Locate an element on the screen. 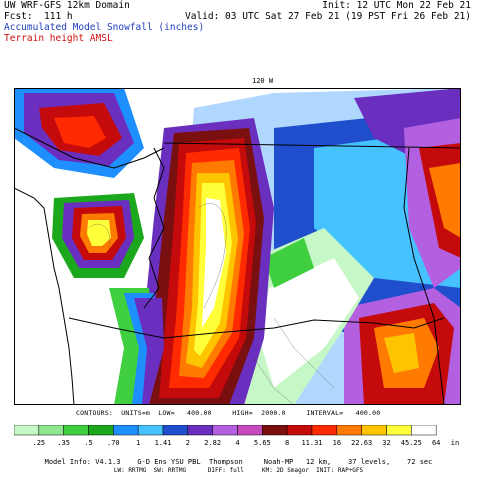 The width and height of the screenshot is (477, 477). colorbar-label: 1 is located at coordinates (138, 443).